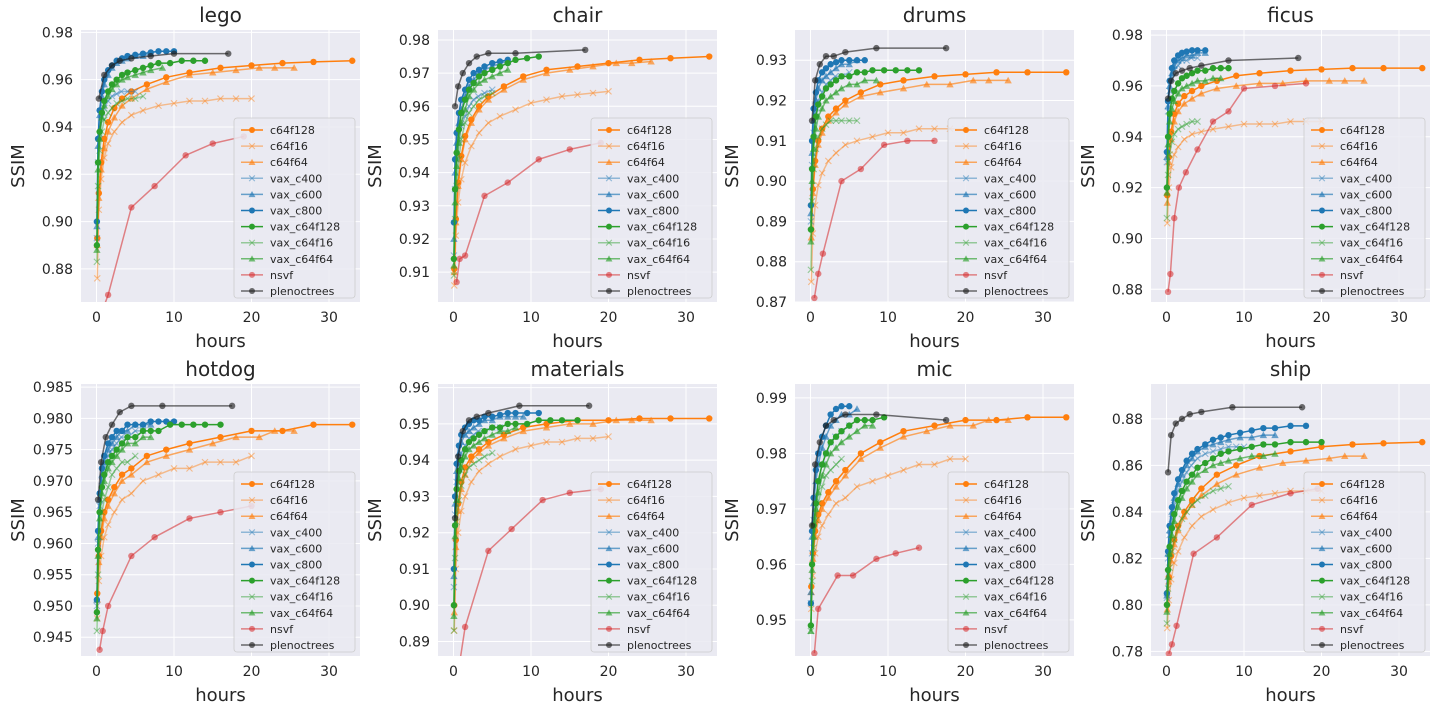  I want to click on y-tick-label: 0.91, so click(414, 273).